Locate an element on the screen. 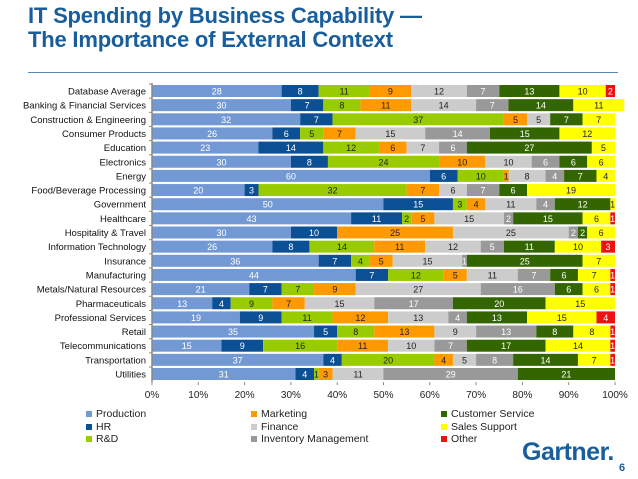  legend-item: Customer Service is located at coordinates (487, 414).